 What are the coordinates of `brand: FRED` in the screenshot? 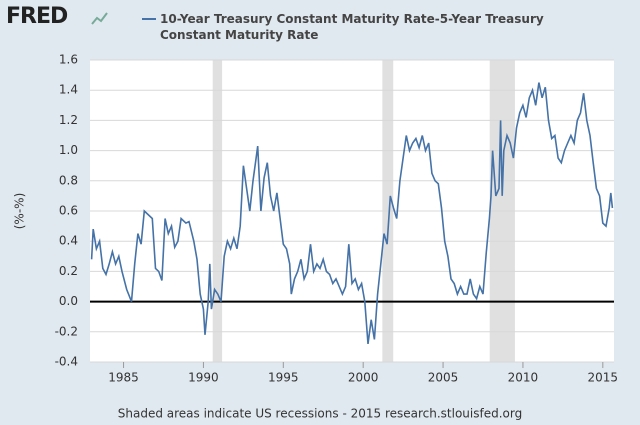 It's located at (37, 16).